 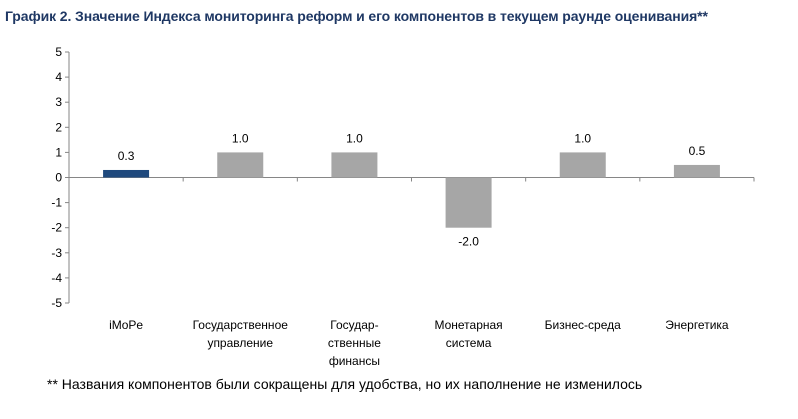 I want to click on category-label: Энергетика, so click(x=697, y=325).